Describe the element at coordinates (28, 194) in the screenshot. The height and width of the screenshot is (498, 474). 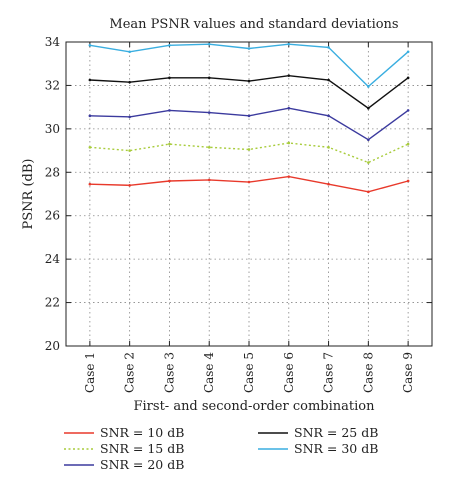
I see `y-axis-label: PSNR (dB)` at that location.